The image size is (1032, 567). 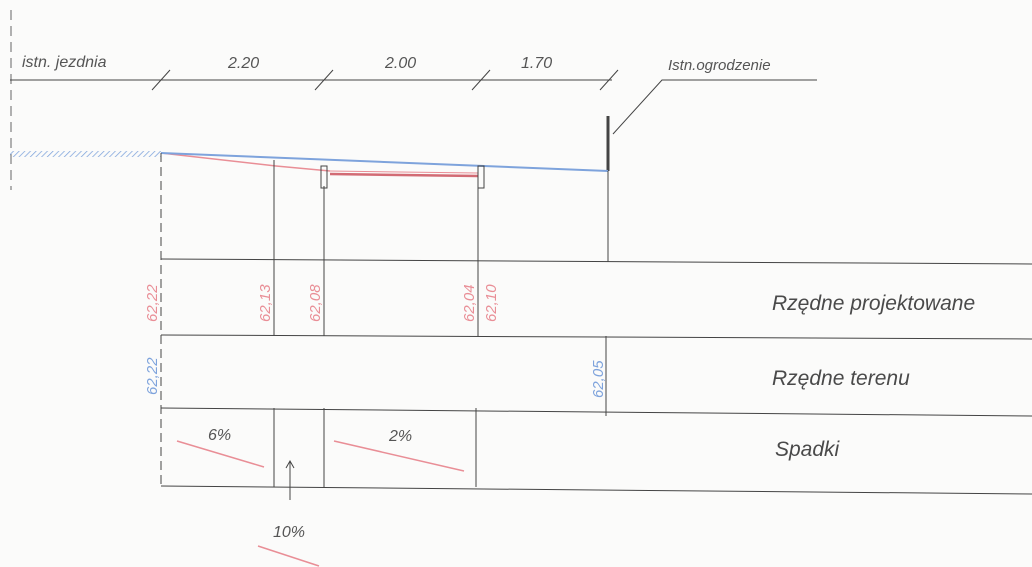 What do you see at coordinates (219, 435) in the screenshot?
I see `slope-label-6: 6%` at bounding box center [219, 435].